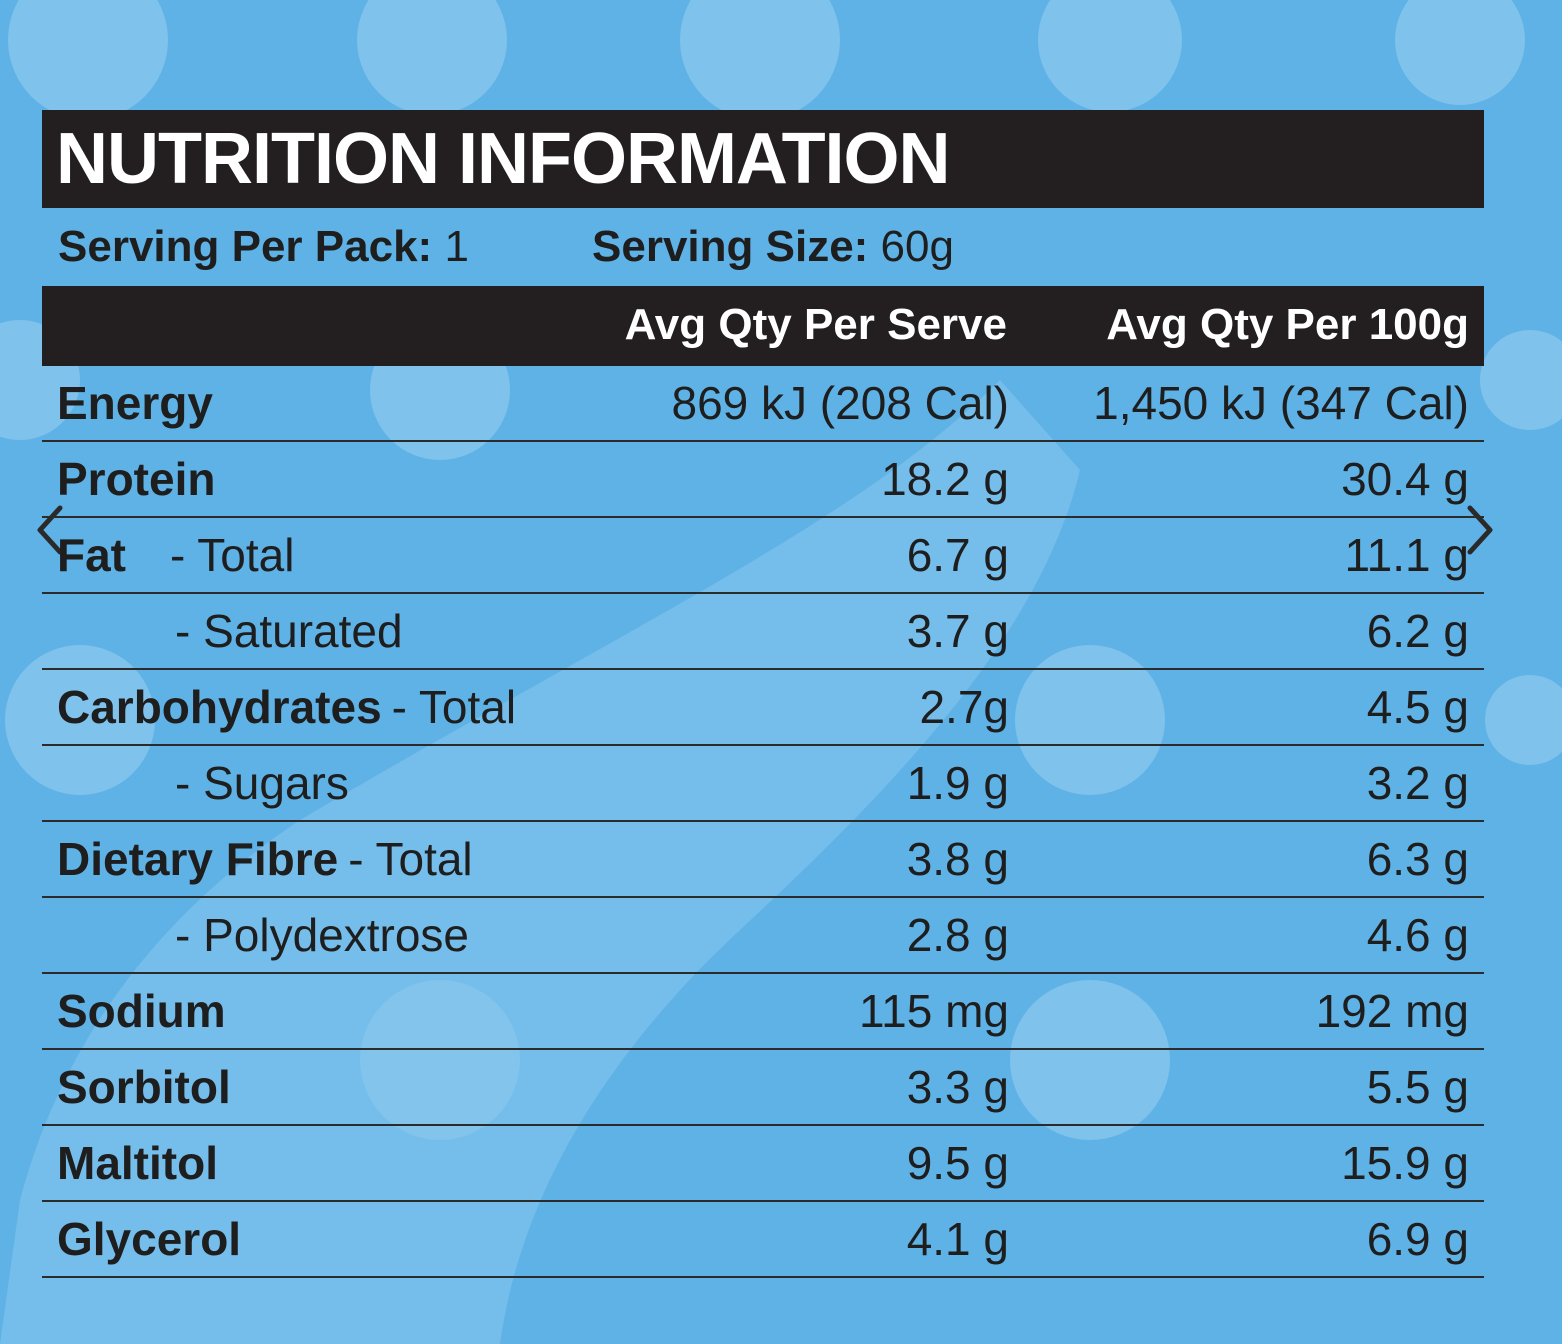 The height and width of the screenshot is (1344, 1562). Describe the element at coordinates (763, 860) in the screenshot. I see `table-row: Dietary Fibre - Total 3.8 g 6.3 g` at that location.